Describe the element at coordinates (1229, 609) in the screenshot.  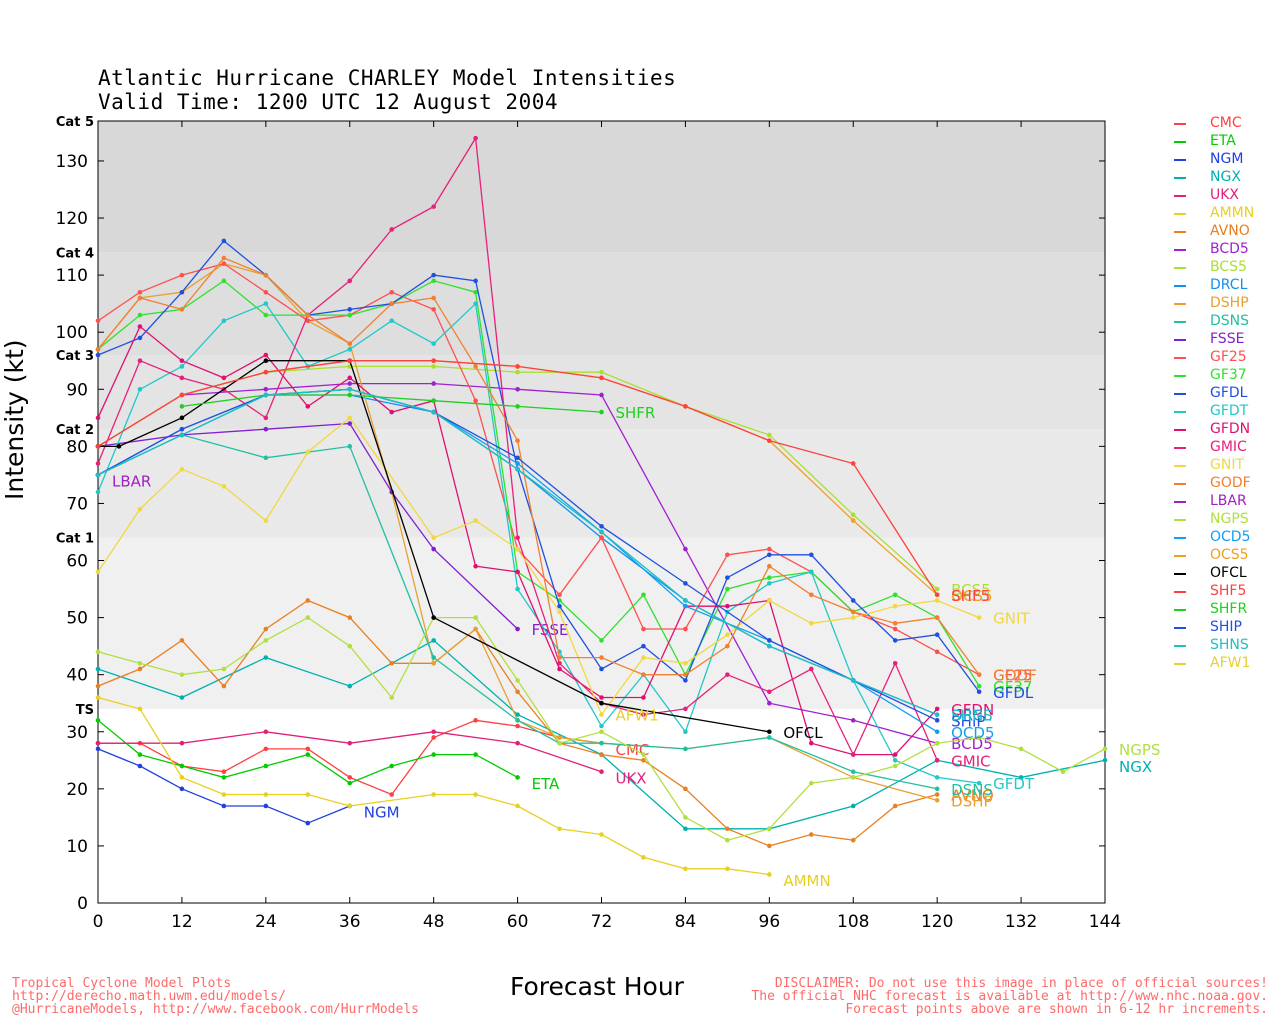
I see `legend-label: SHFR` at that location.